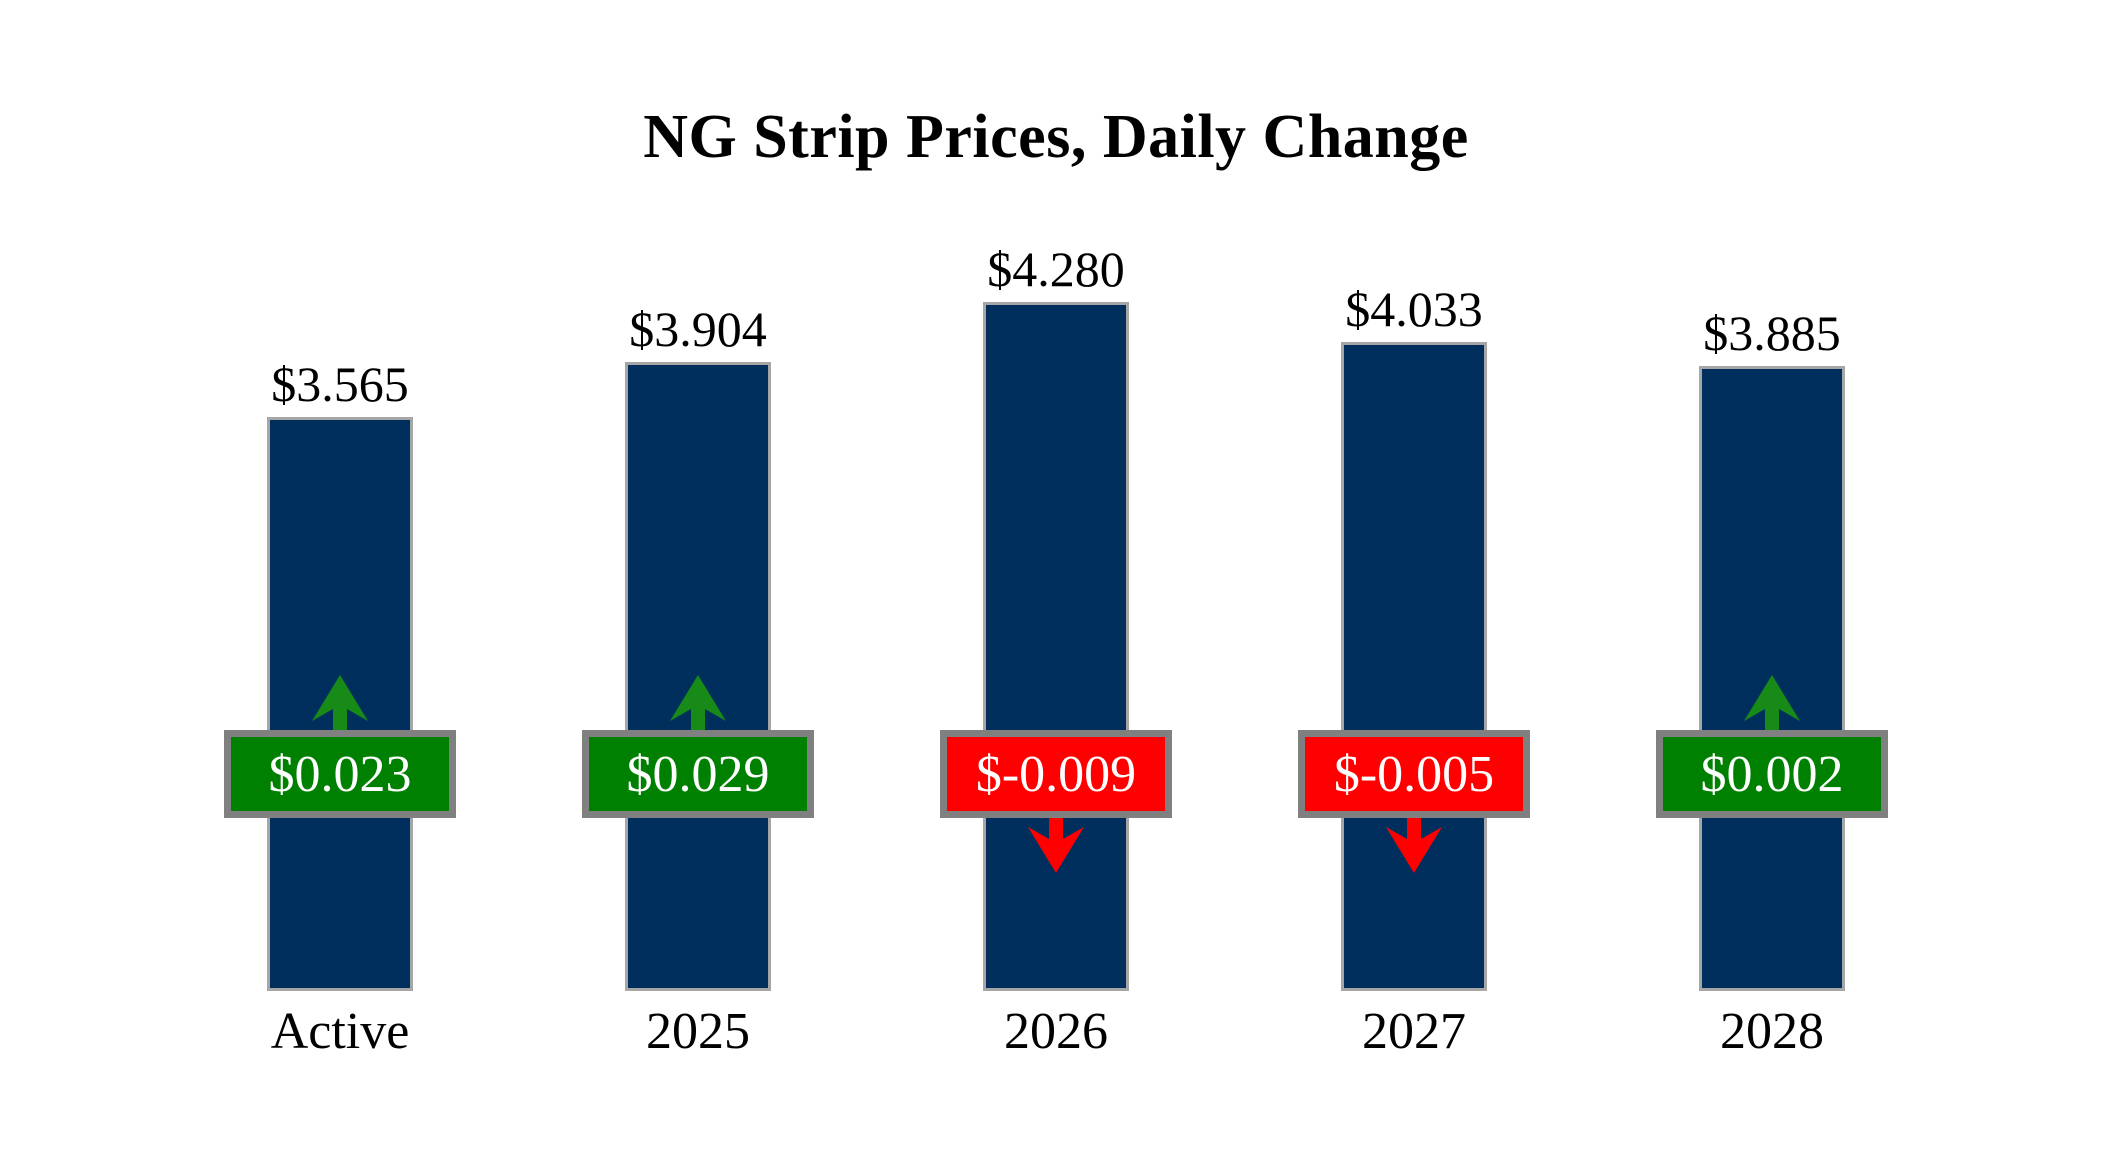 The height and width of the screenshot is (1152, 2112). What do you see at coordinates (1414, 845) in the screenshot?
I see `down-arrow-icon-2027` at bounding box center [1414, 845].